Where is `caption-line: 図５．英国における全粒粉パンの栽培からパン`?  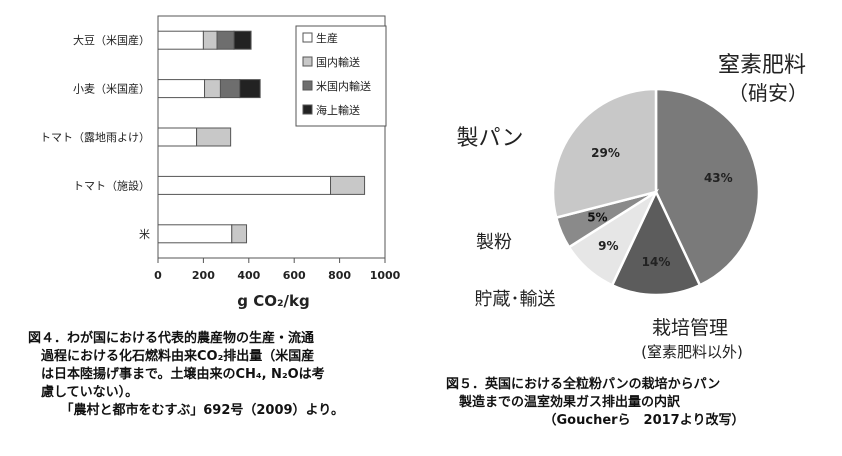
caption-line: 図５．英国における全粒粉パンの栽培からパン is located at coordinates (583, 384).